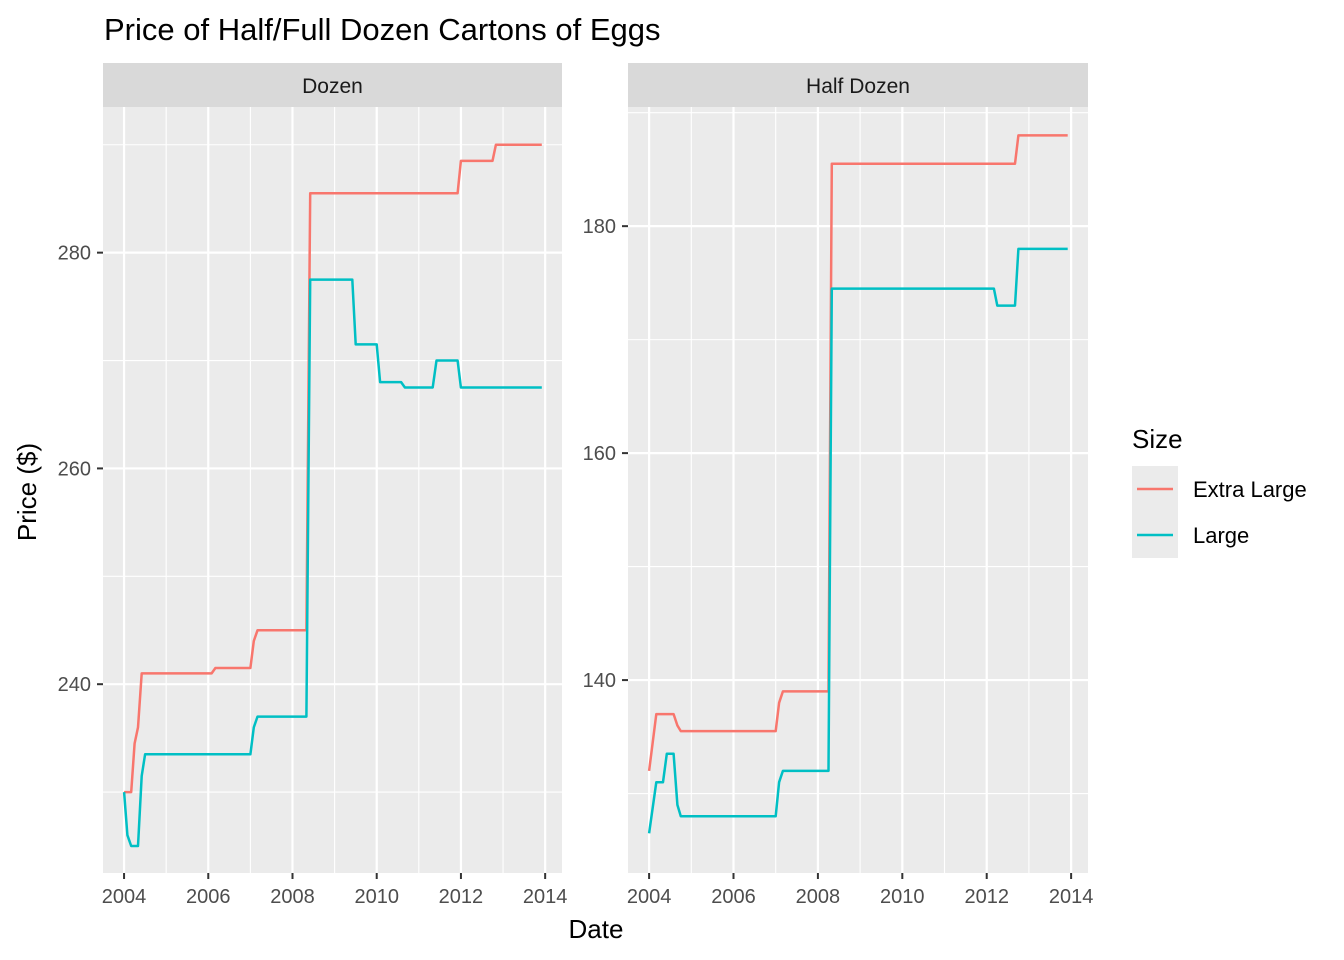 The image size is (1344, 960). I want to click on y-axis-label: Price ($), so click(27, 492).